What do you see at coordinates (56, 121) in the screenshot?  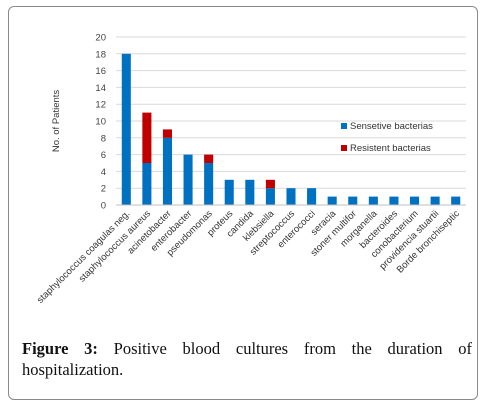 I see `y-axis-title: No. of Patients` at bounding box center [56, 121].